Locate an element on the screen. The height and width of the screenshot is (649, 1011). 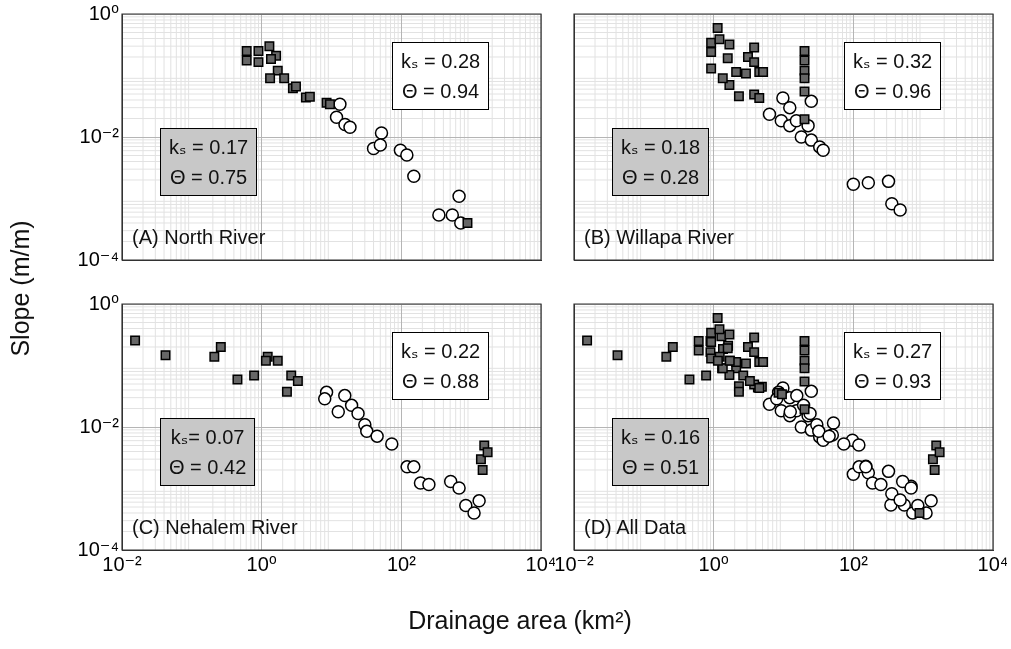
x-axis-title: Drainage area (km²) is located at coordinates (520, 620).